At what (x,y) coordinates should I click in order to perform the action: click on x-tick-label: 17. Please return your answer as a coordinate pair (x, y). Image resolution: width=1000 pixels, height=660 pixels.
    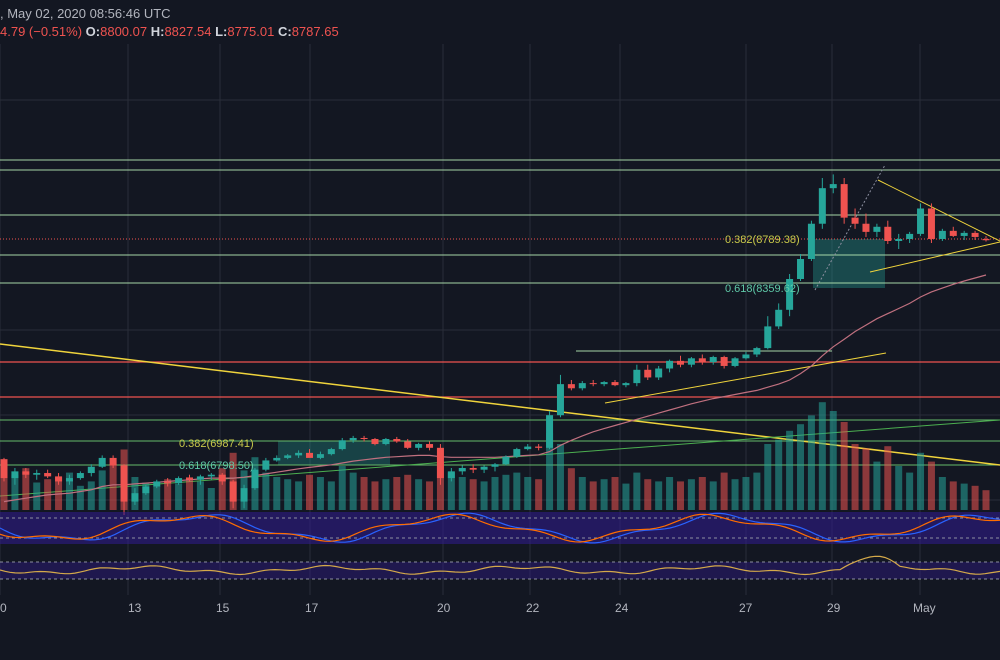
    Looking at the image, I should click on (312, 608).